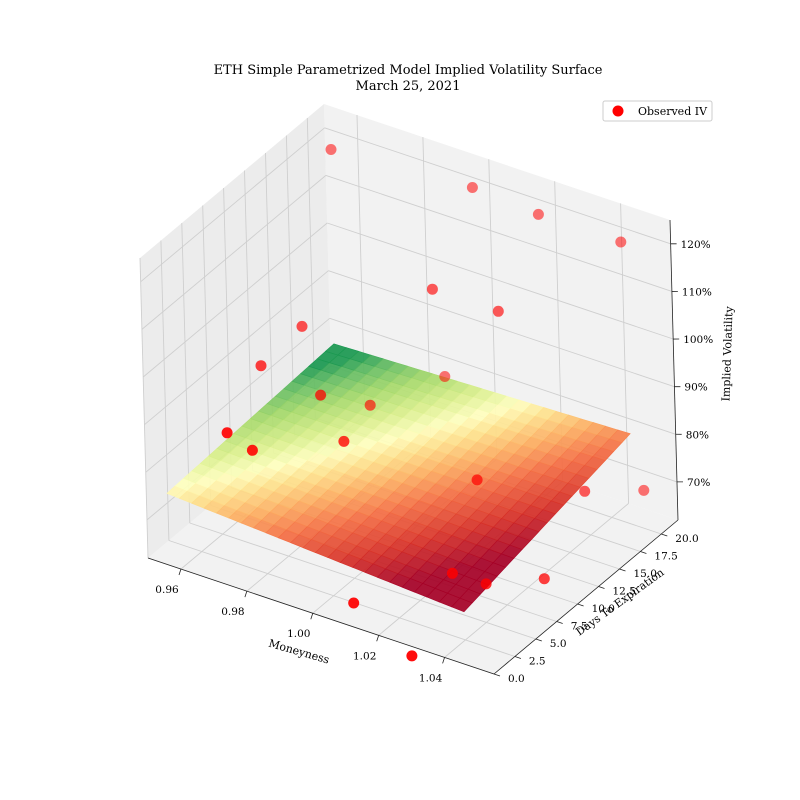 The height and width of the screenshot is (800, 800). Describe the element at coordinates (696, 245) in the screenshot. I see `z-tick-label: 120%` at that location.